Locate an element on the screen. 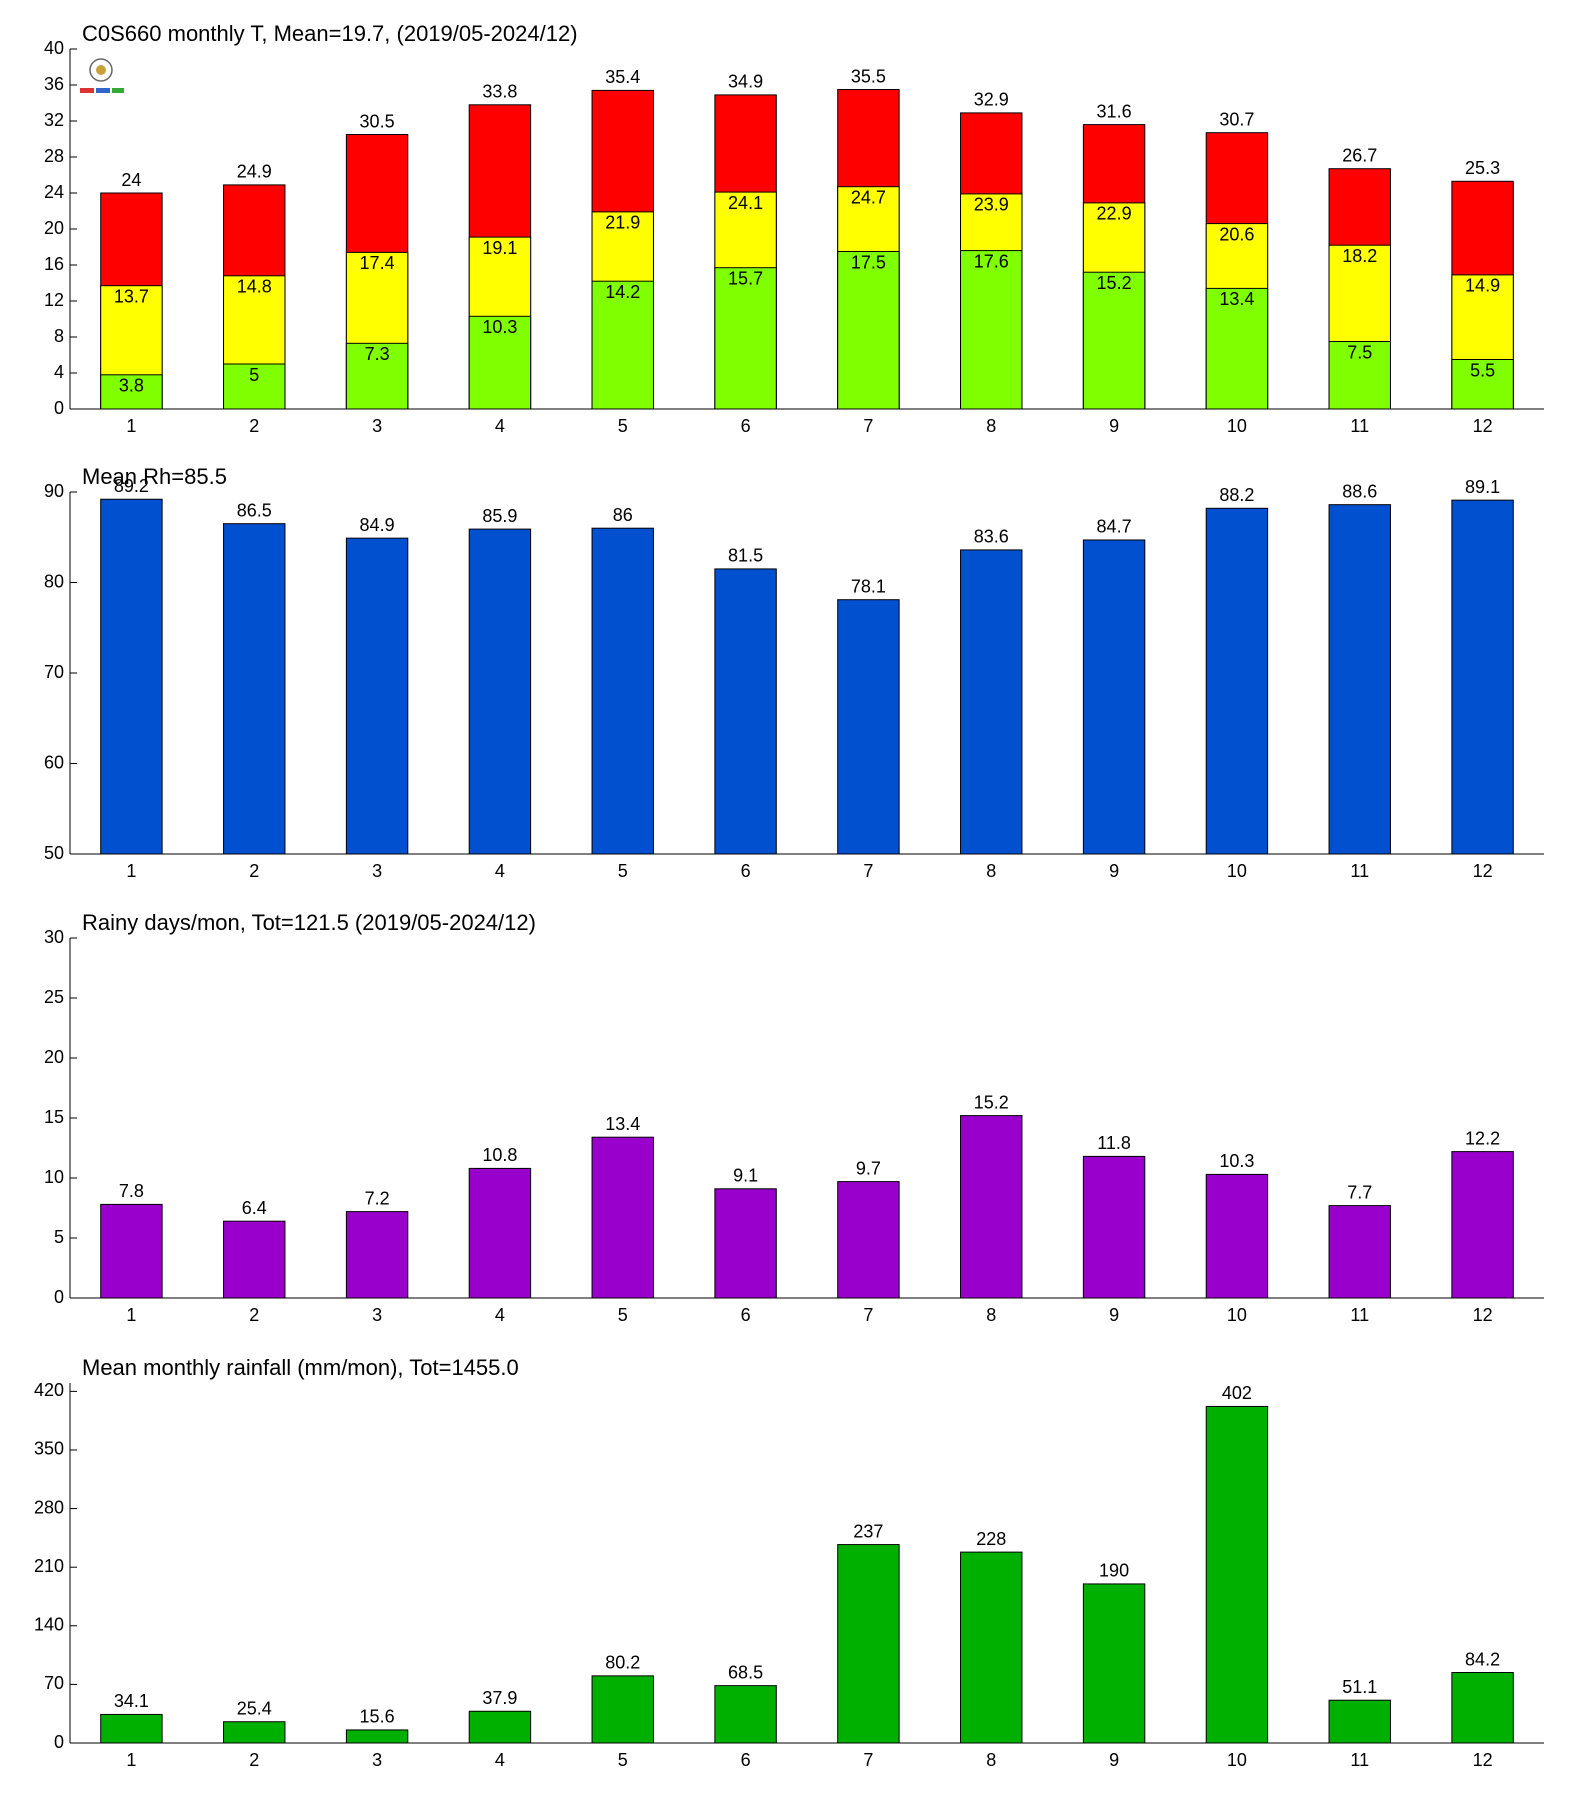  value-label: 7.8 is located at coordinates (131, 1191).